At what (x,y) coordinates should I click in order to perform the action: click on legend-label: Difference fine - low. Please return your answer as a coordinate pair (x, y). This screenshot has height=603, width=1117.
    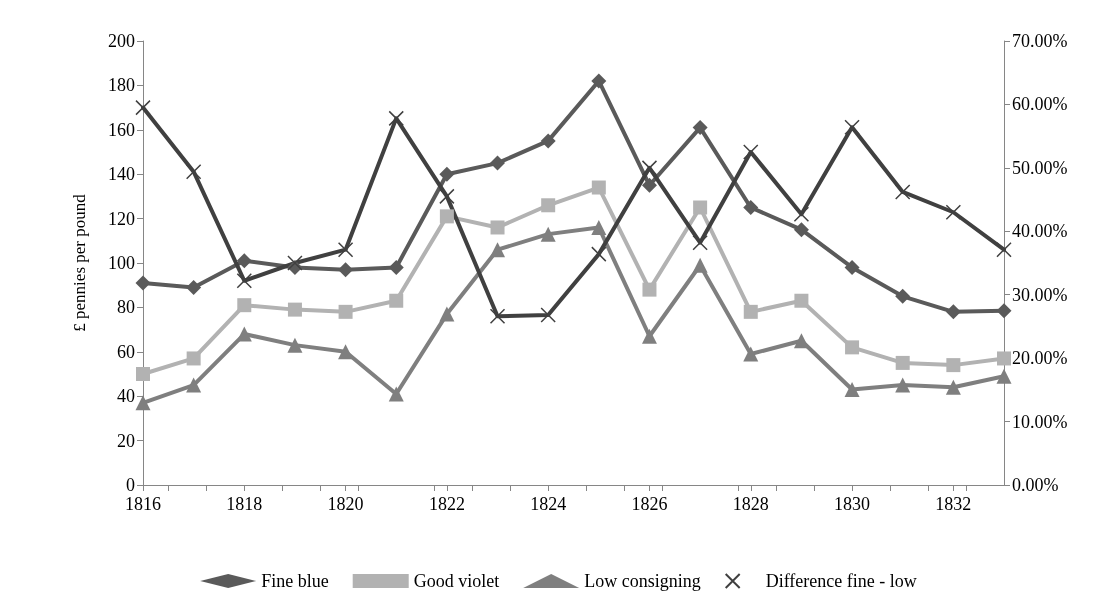
    Looking at the image, I should click on (841, 581).